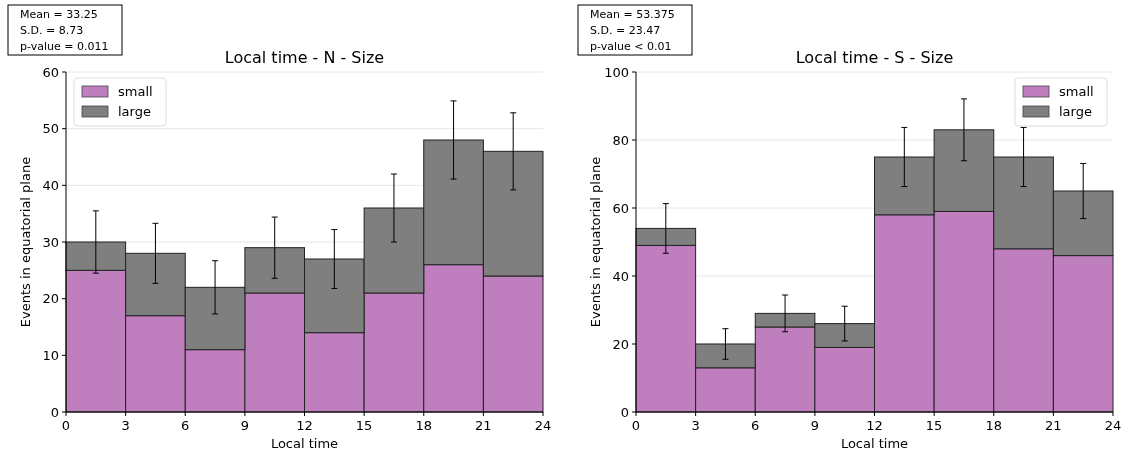 The image size is (1121, 454). I want to click on y-tick-label: 30, so click(50, 242).